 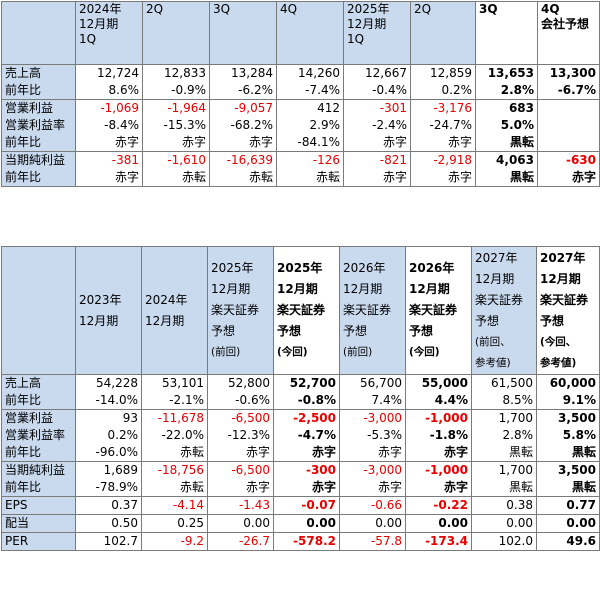 What do you see at coordinates (183, 383) in the screenshot?
I see `cell-value: 53,101` at bounding box center [183, 383].